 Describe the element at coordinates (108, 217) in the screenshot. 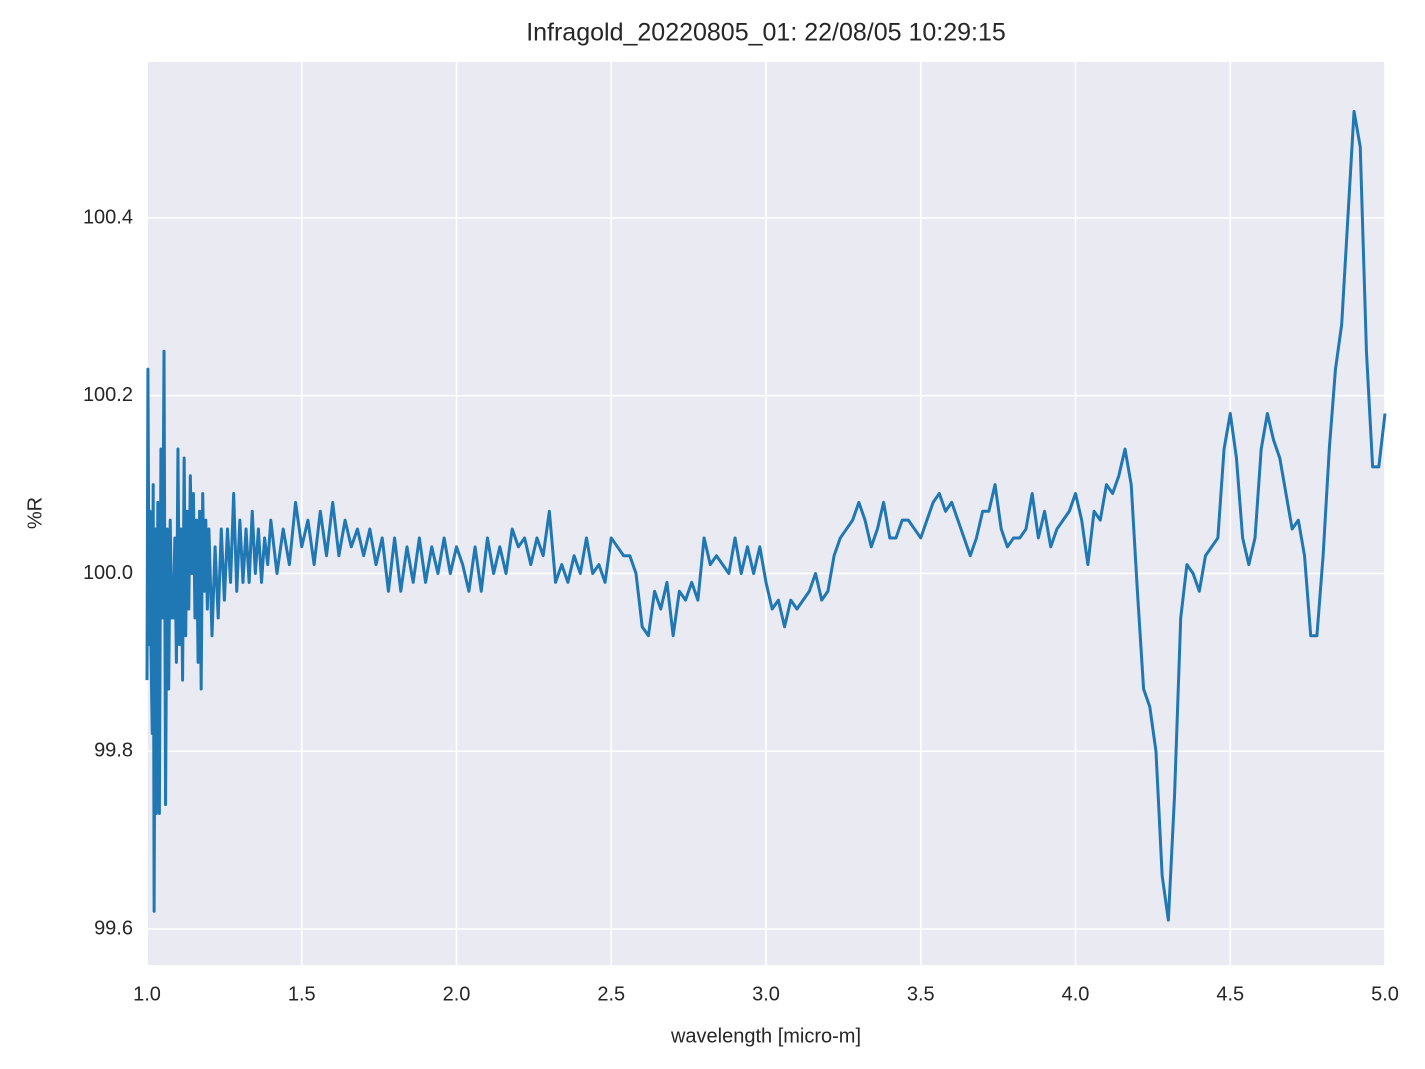

I see `y-tick-label: 100.4` at that location.